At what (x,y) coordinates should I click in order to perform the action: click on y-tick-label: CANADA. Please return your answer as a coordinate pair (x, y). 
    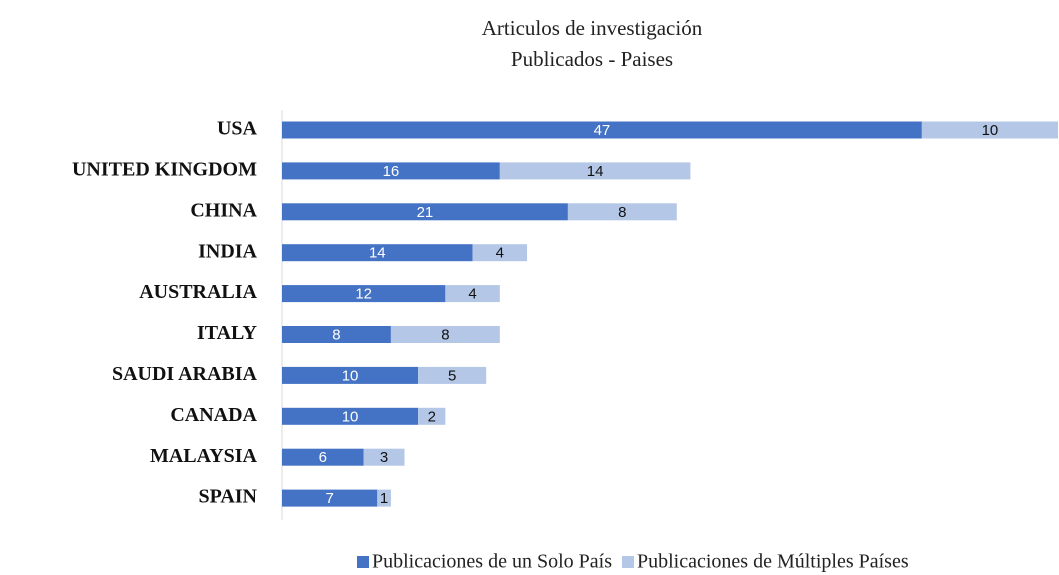
    Looking at the image, I should click on (213, 415).